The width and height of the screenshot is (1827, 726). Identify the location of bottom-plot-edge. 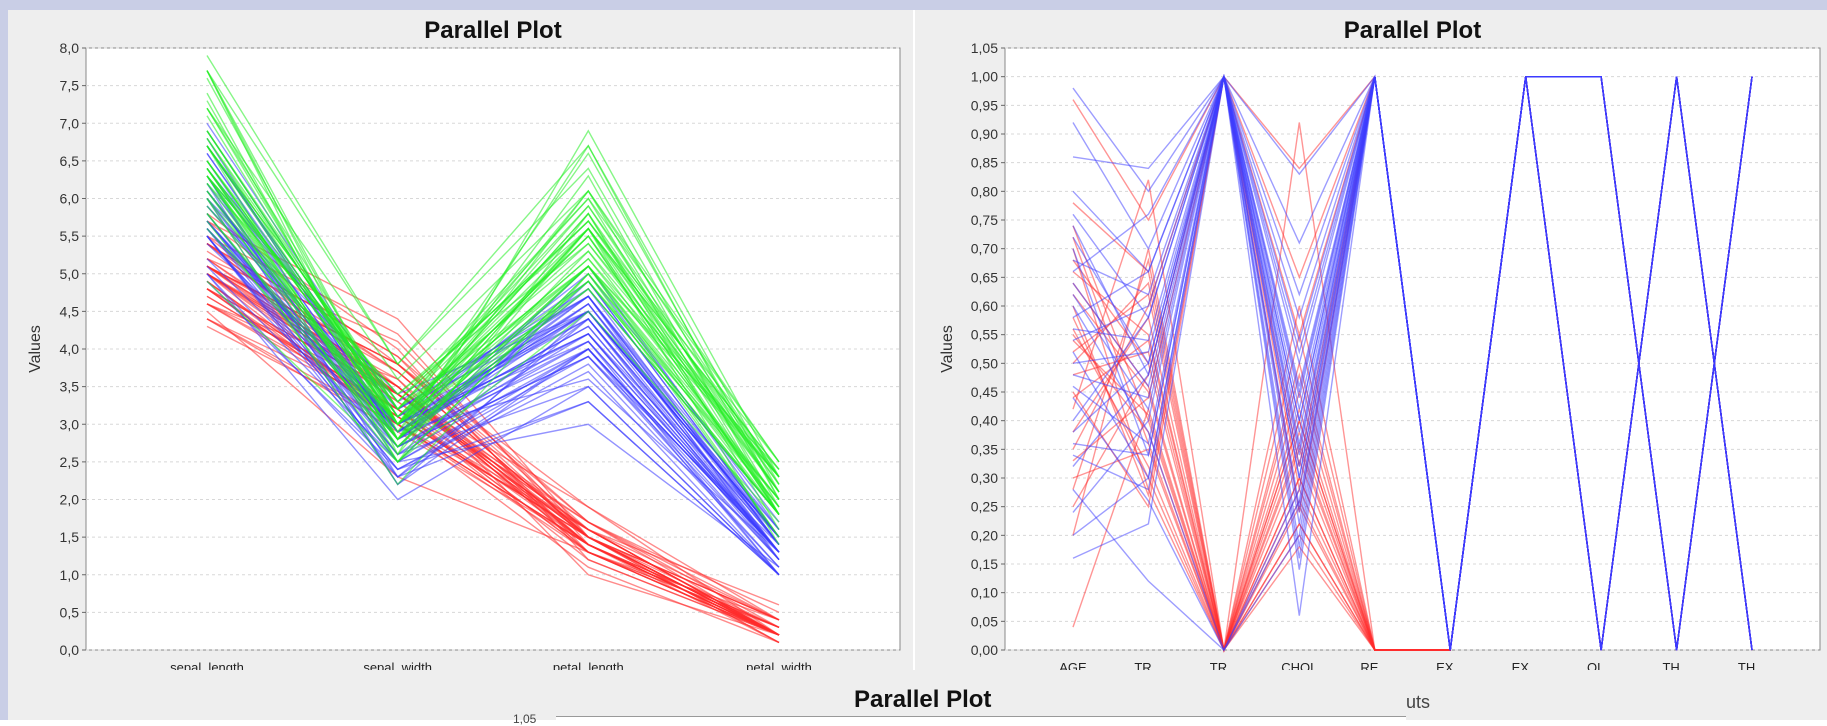
(981, 718).